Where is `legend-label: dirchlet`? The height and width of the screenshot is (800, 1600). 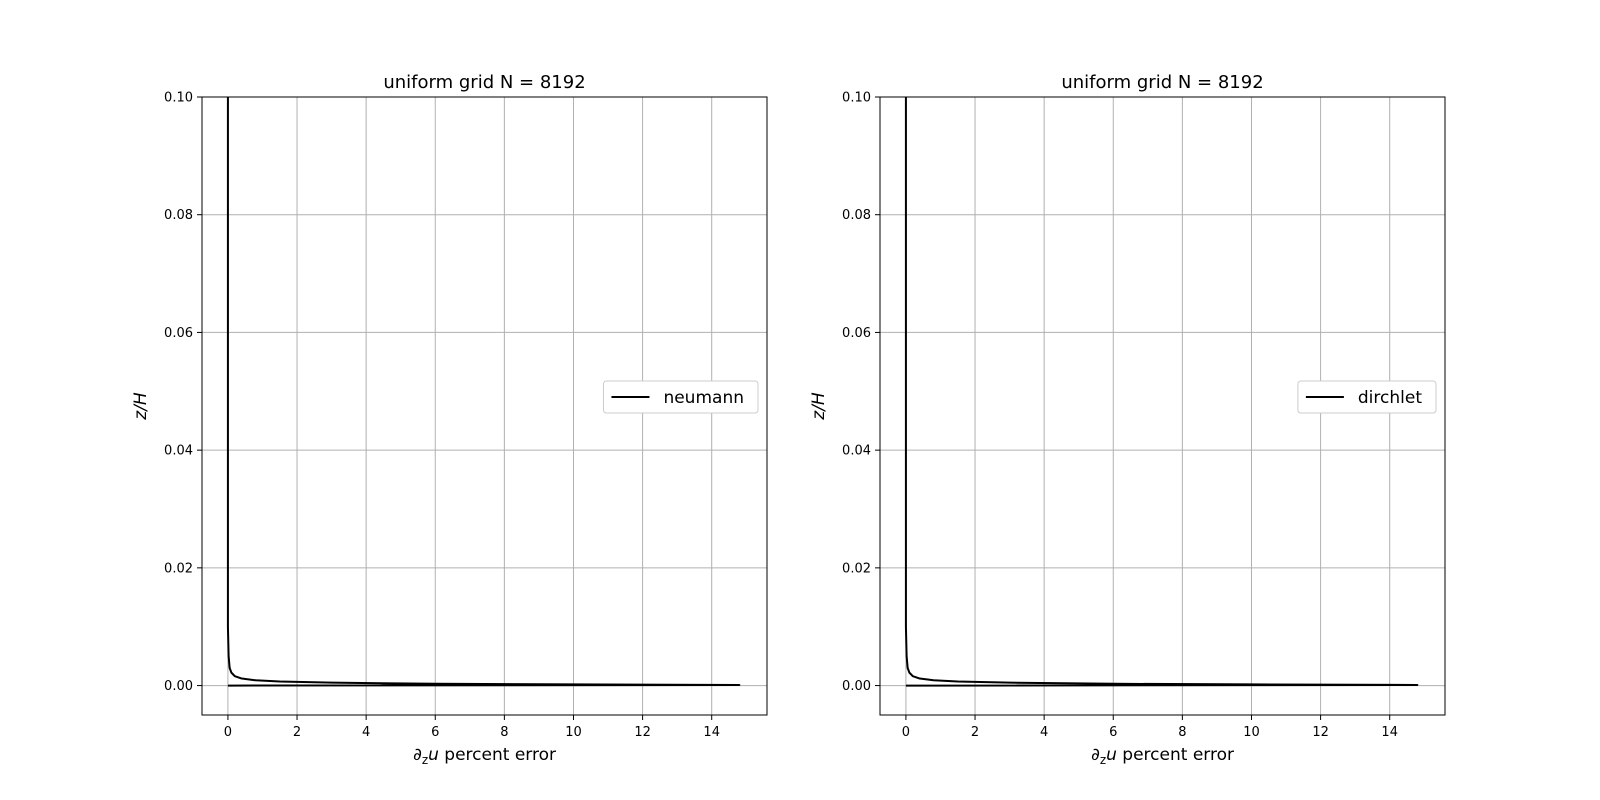 legend-label: dirchlet is located at coordinates (1390, 398).